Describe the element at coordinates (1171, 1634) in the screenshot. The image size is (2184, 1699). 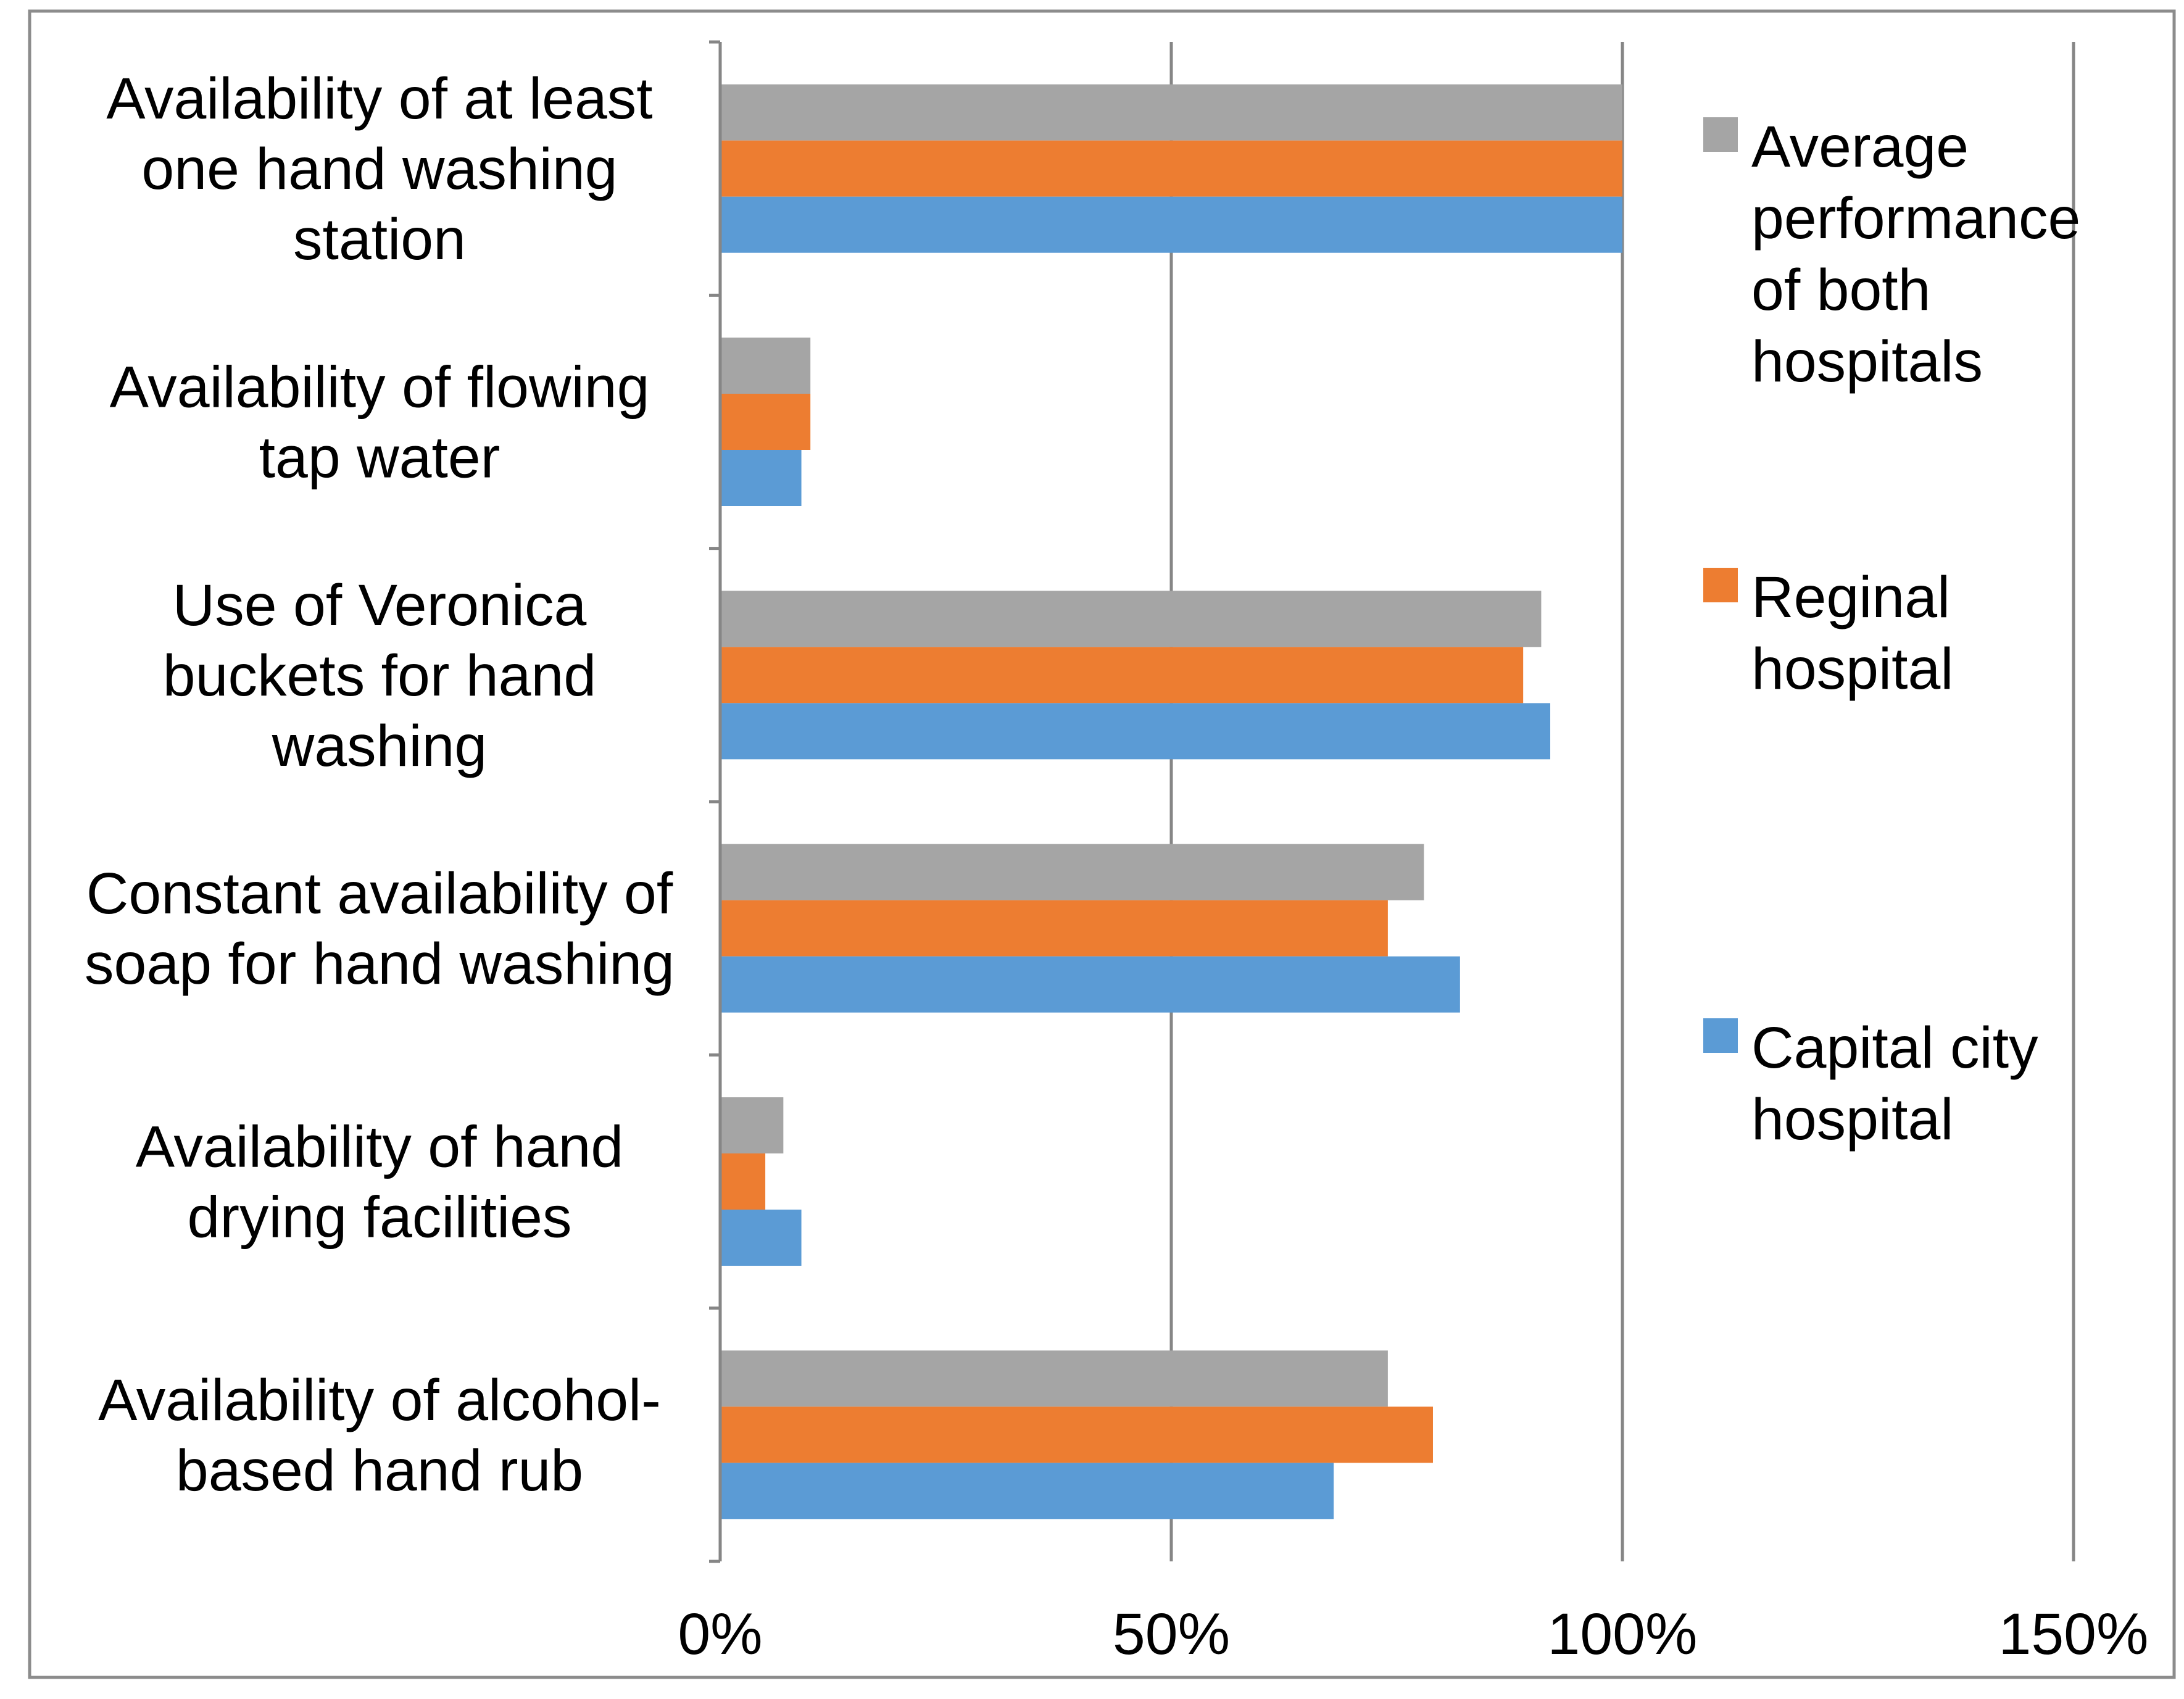
I see `x-tick-label-1: 50%` at that location.